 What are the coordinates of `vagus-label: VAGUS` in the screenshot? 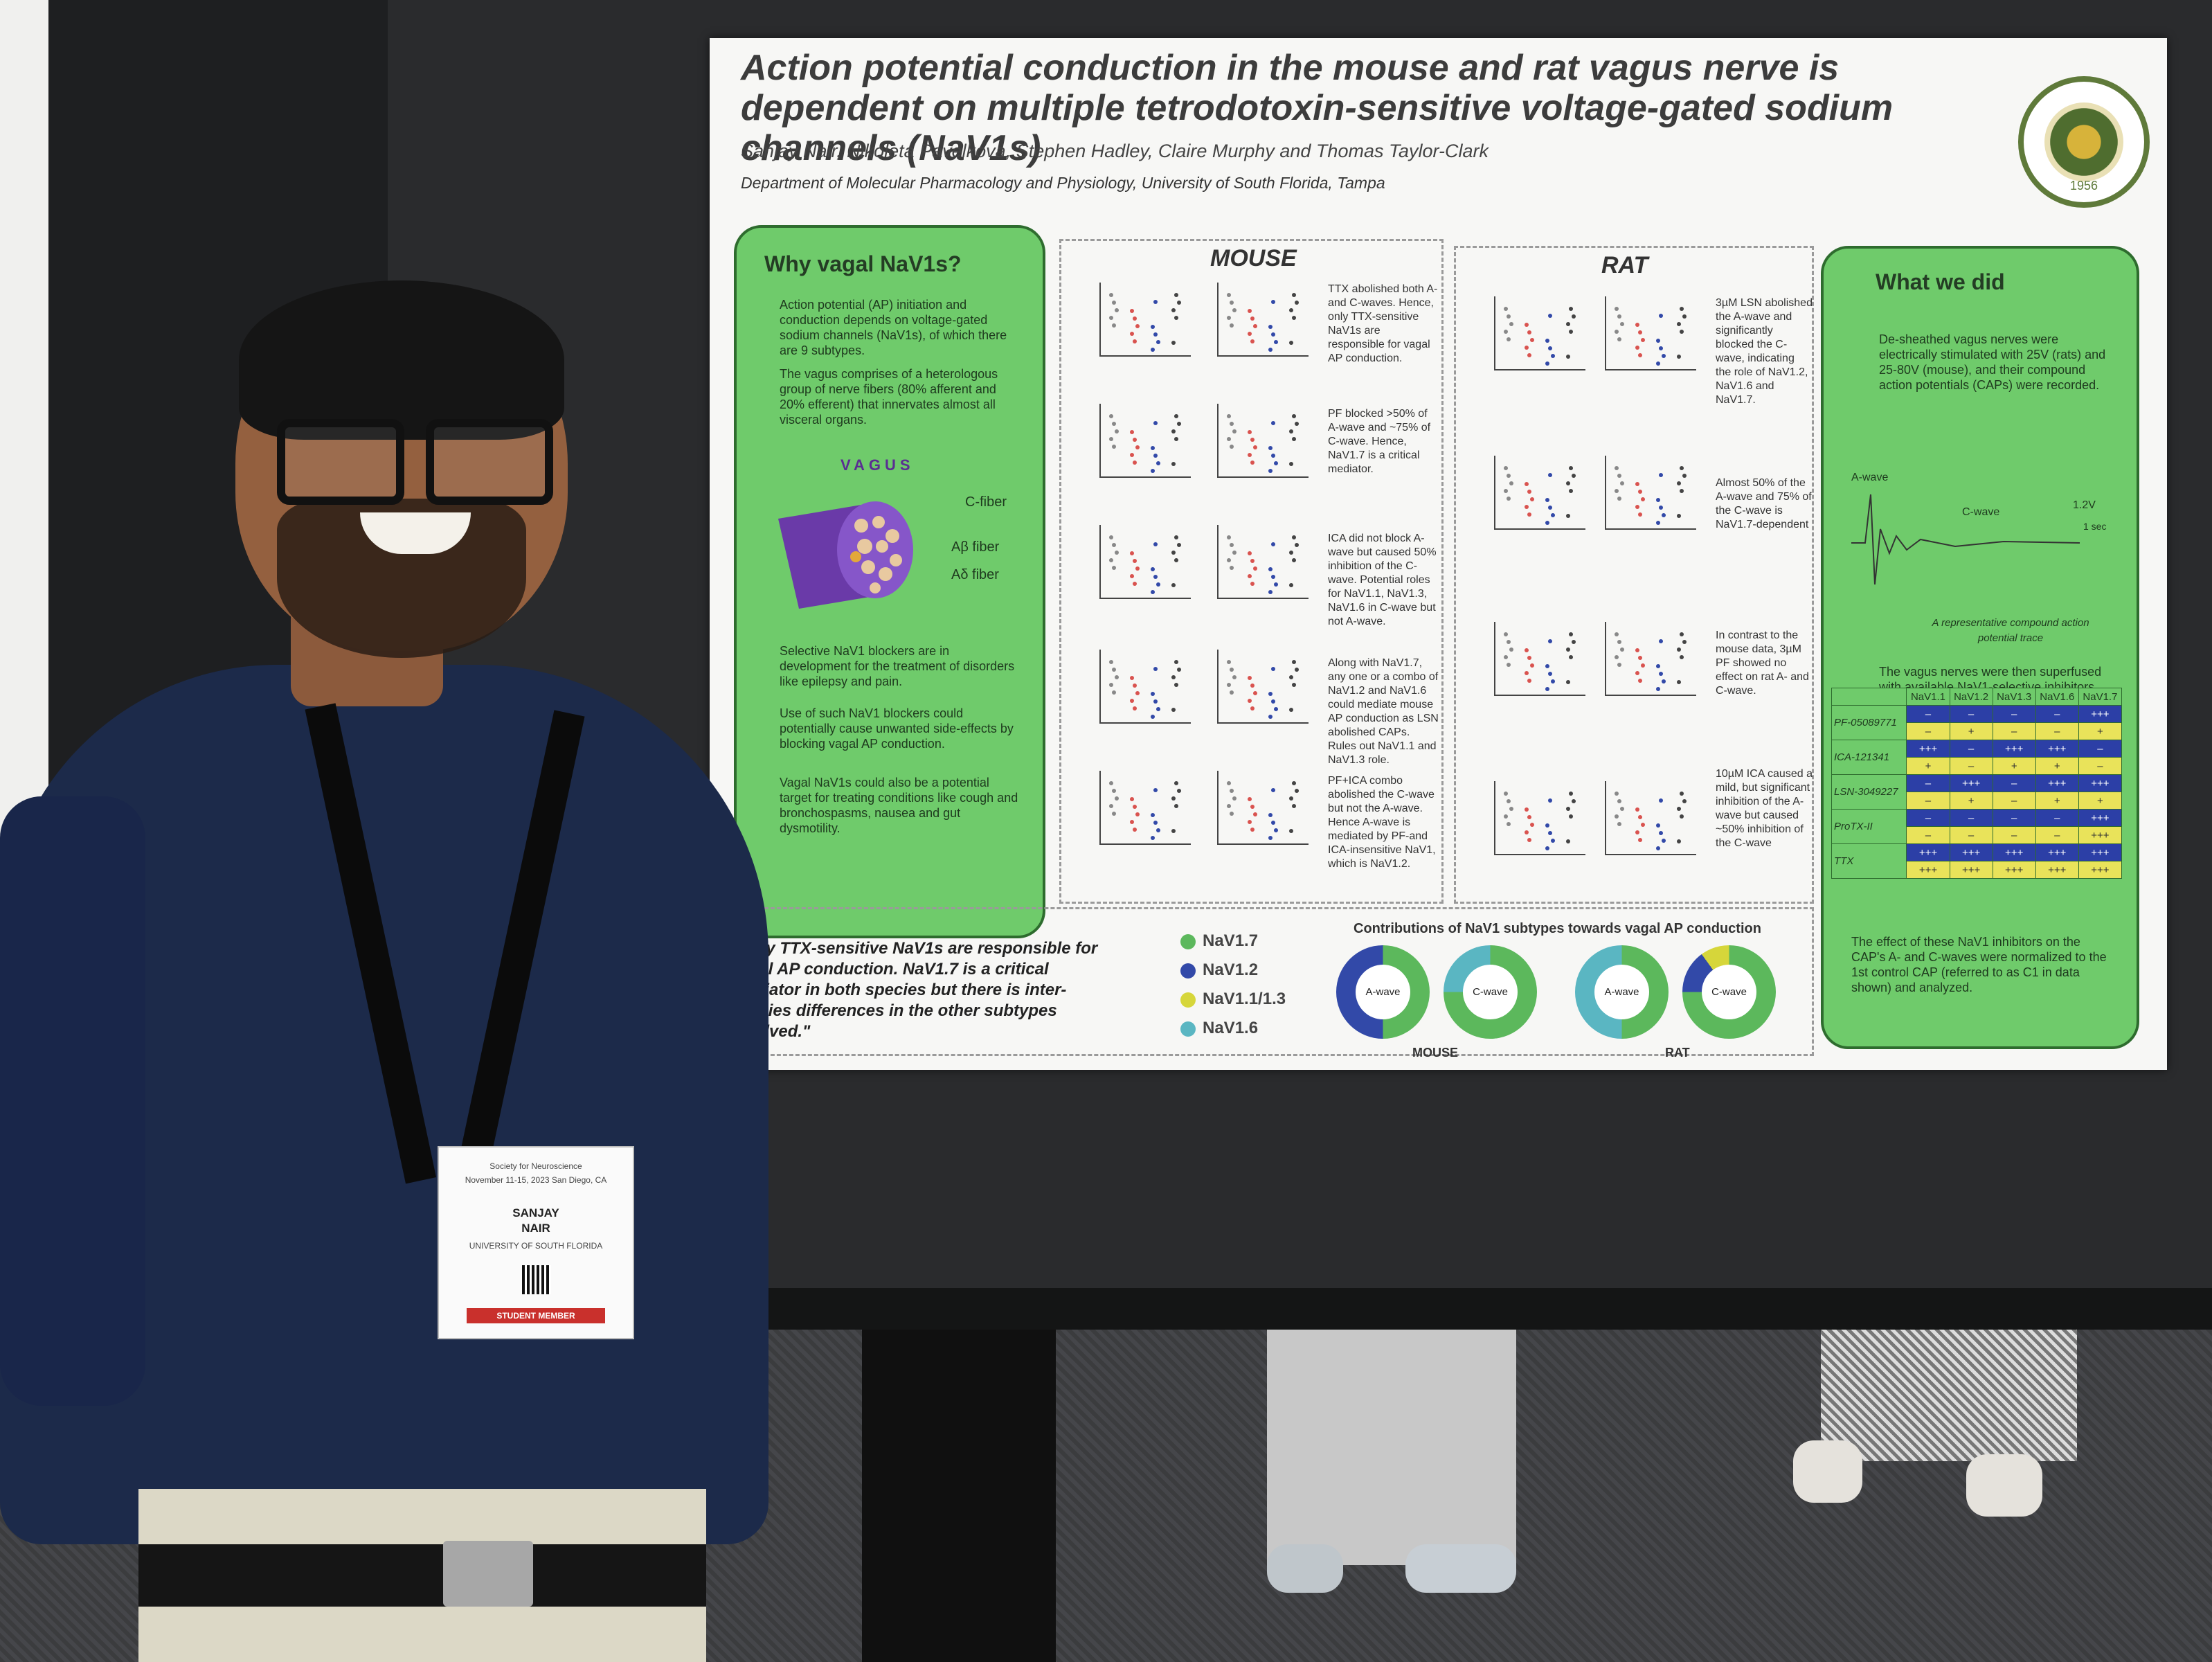 It's located at (877, 465).